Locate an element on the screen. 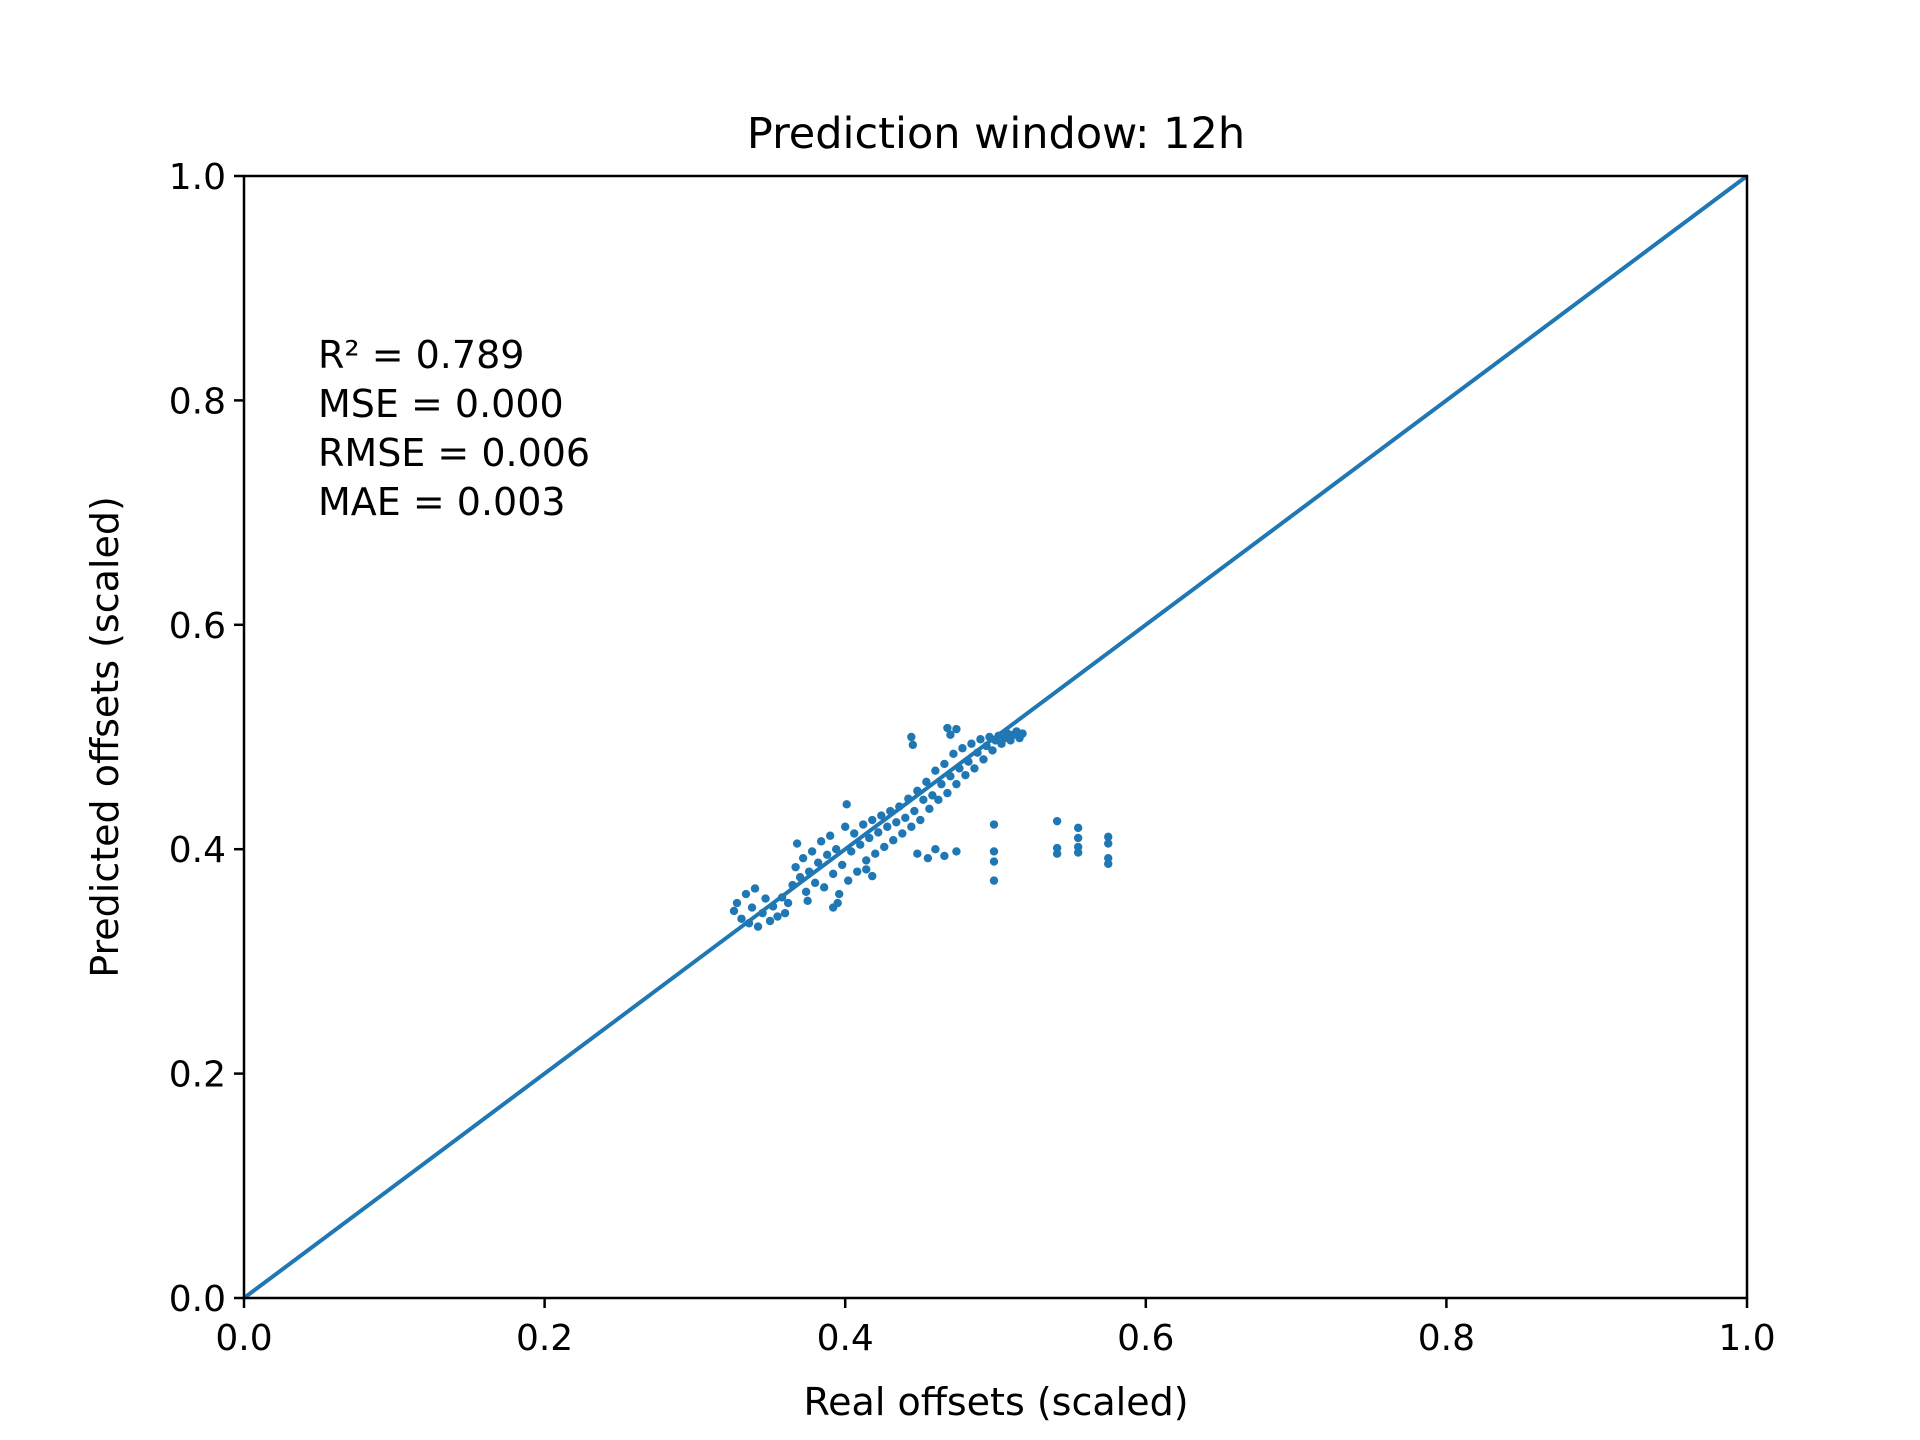  chart-title: Prediction window: 12h is located at coordinates (996, 134).